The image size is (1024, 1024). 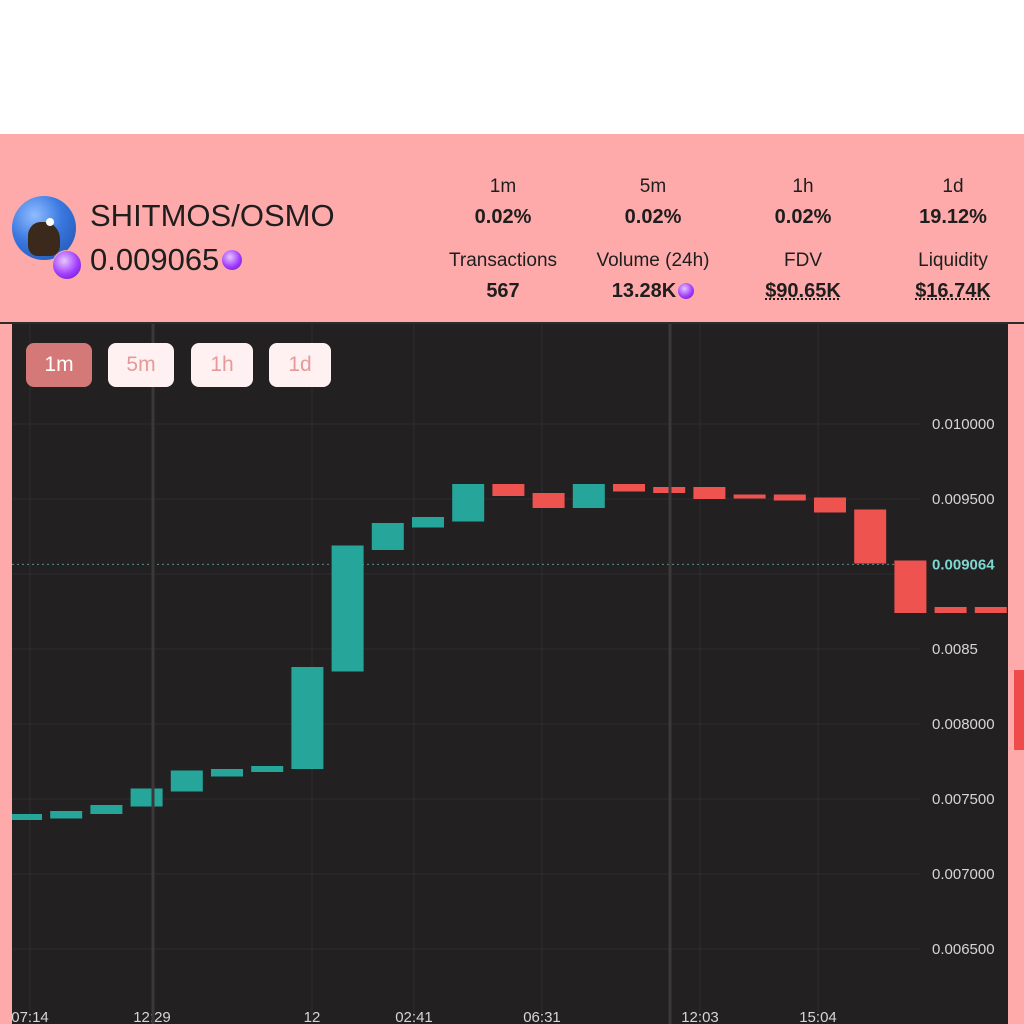 I want to click on pair-title: SHITMOS/OSMO, so click(x=212, y=215).